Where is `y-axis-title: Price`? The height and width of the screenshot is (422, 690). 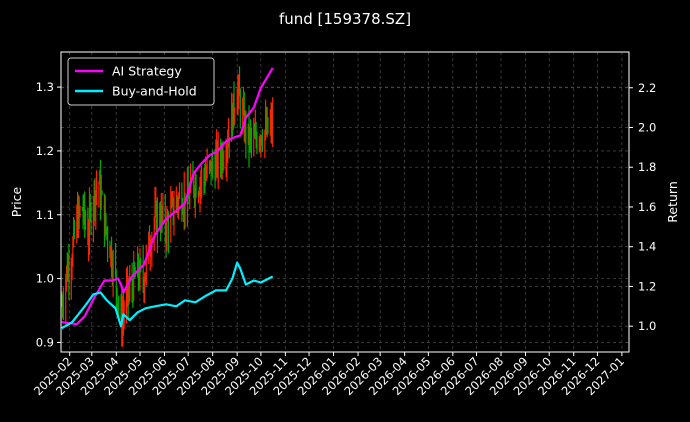
y-axis-title: Price is located at coordinates (16, 201).